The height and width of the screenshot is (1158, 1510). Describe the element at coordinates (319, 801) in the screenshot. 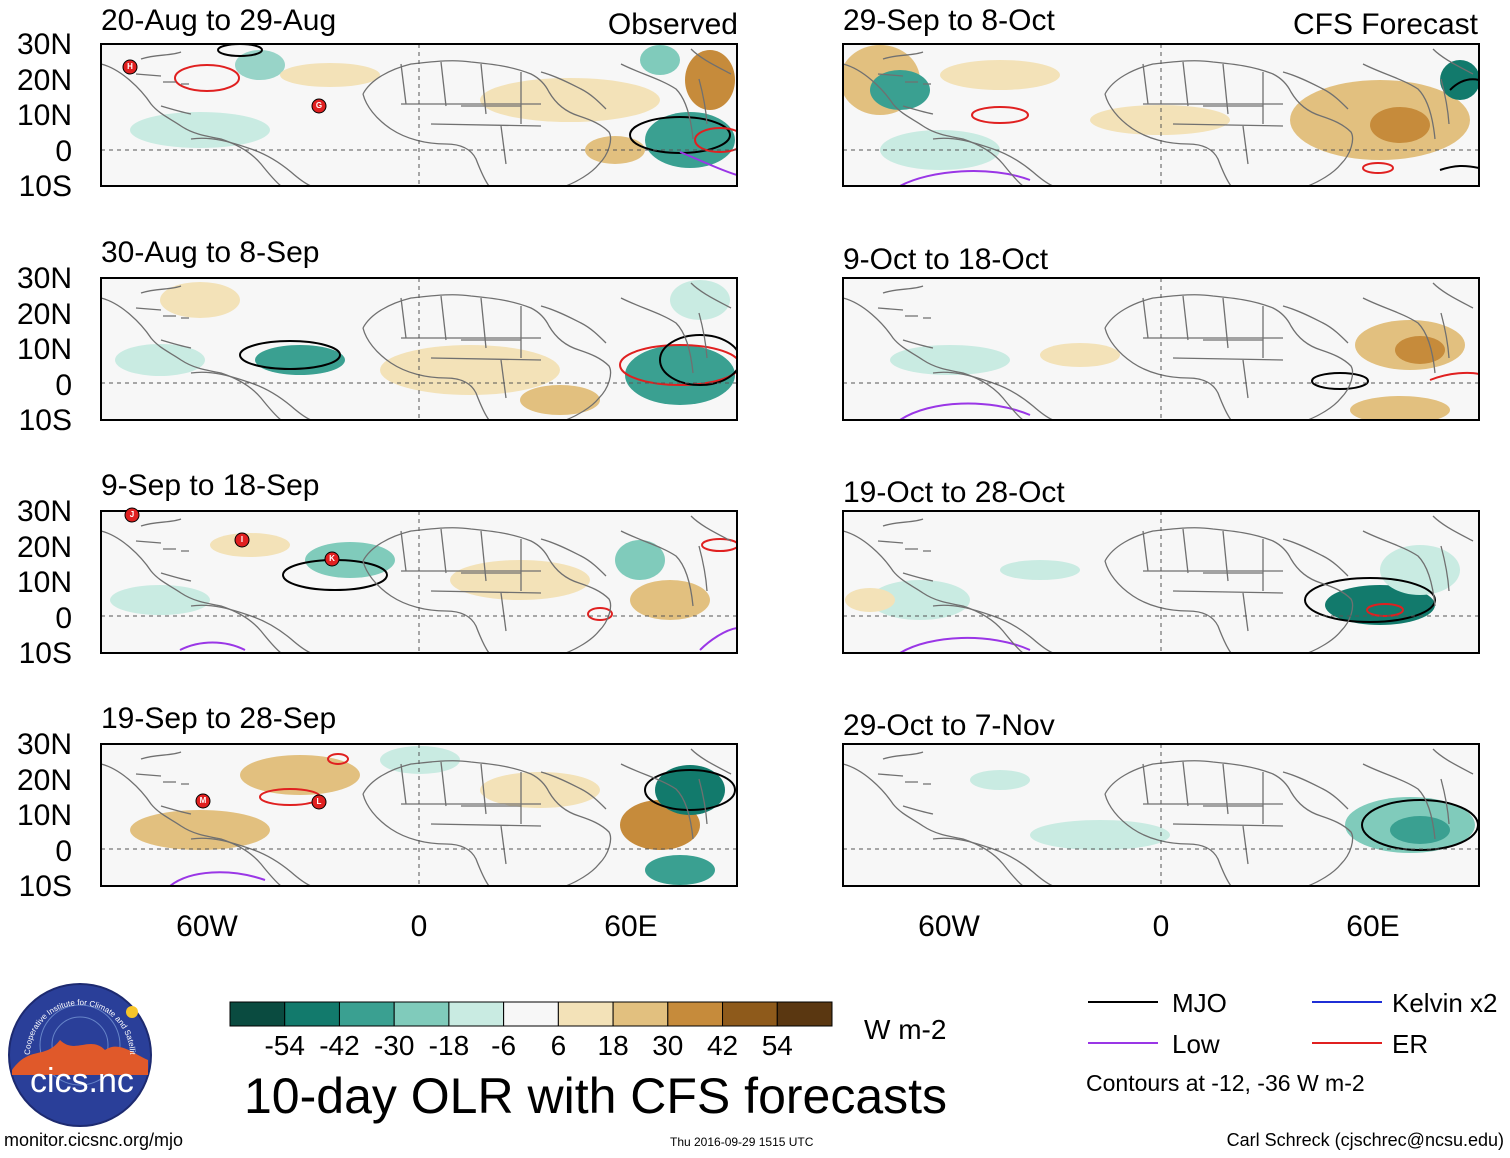

I see `storm-marker-label: L` at that location.